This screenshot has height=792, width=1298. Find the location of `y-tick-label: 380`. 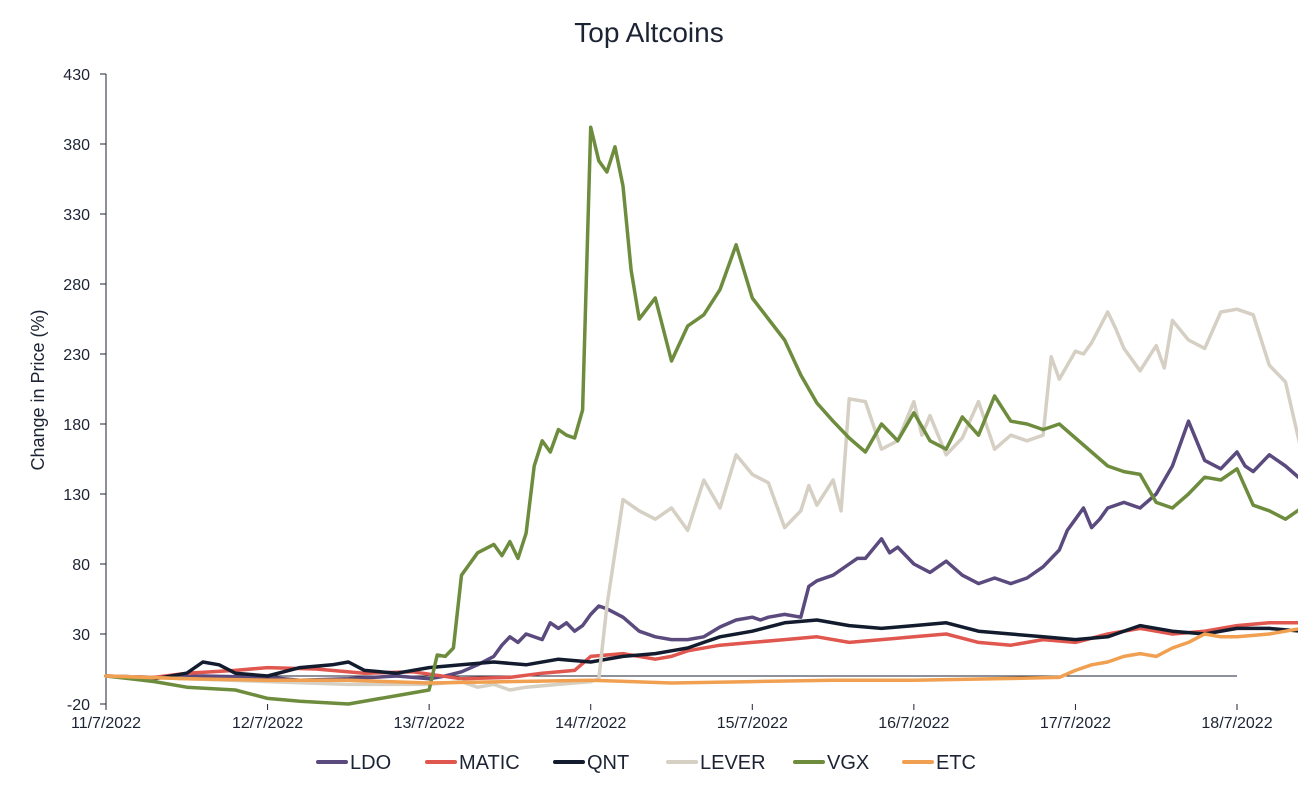

y-tick-label: 380 is located at coordinates (76, 145).